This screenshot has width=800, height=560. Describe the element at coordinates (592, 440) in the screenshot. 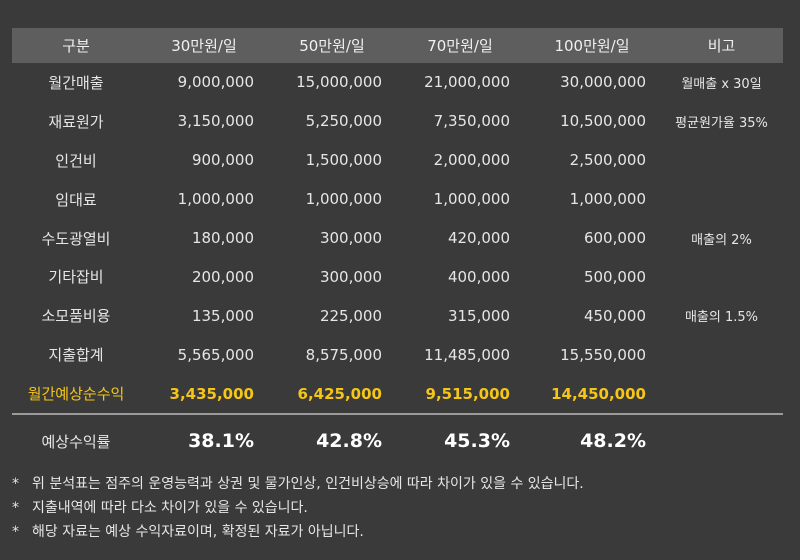

I see `rate-100man: 48.2%` at that location.